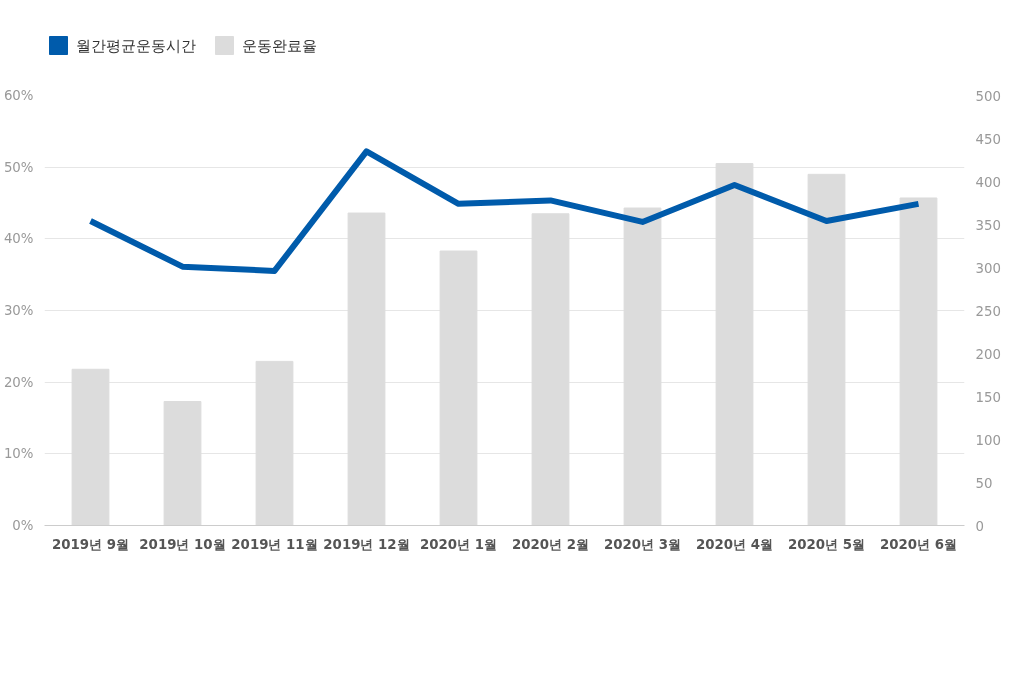  Describe the element at coordinates (988, 139) in the screenshot. I see `y2-tick-label: 450` at that location.